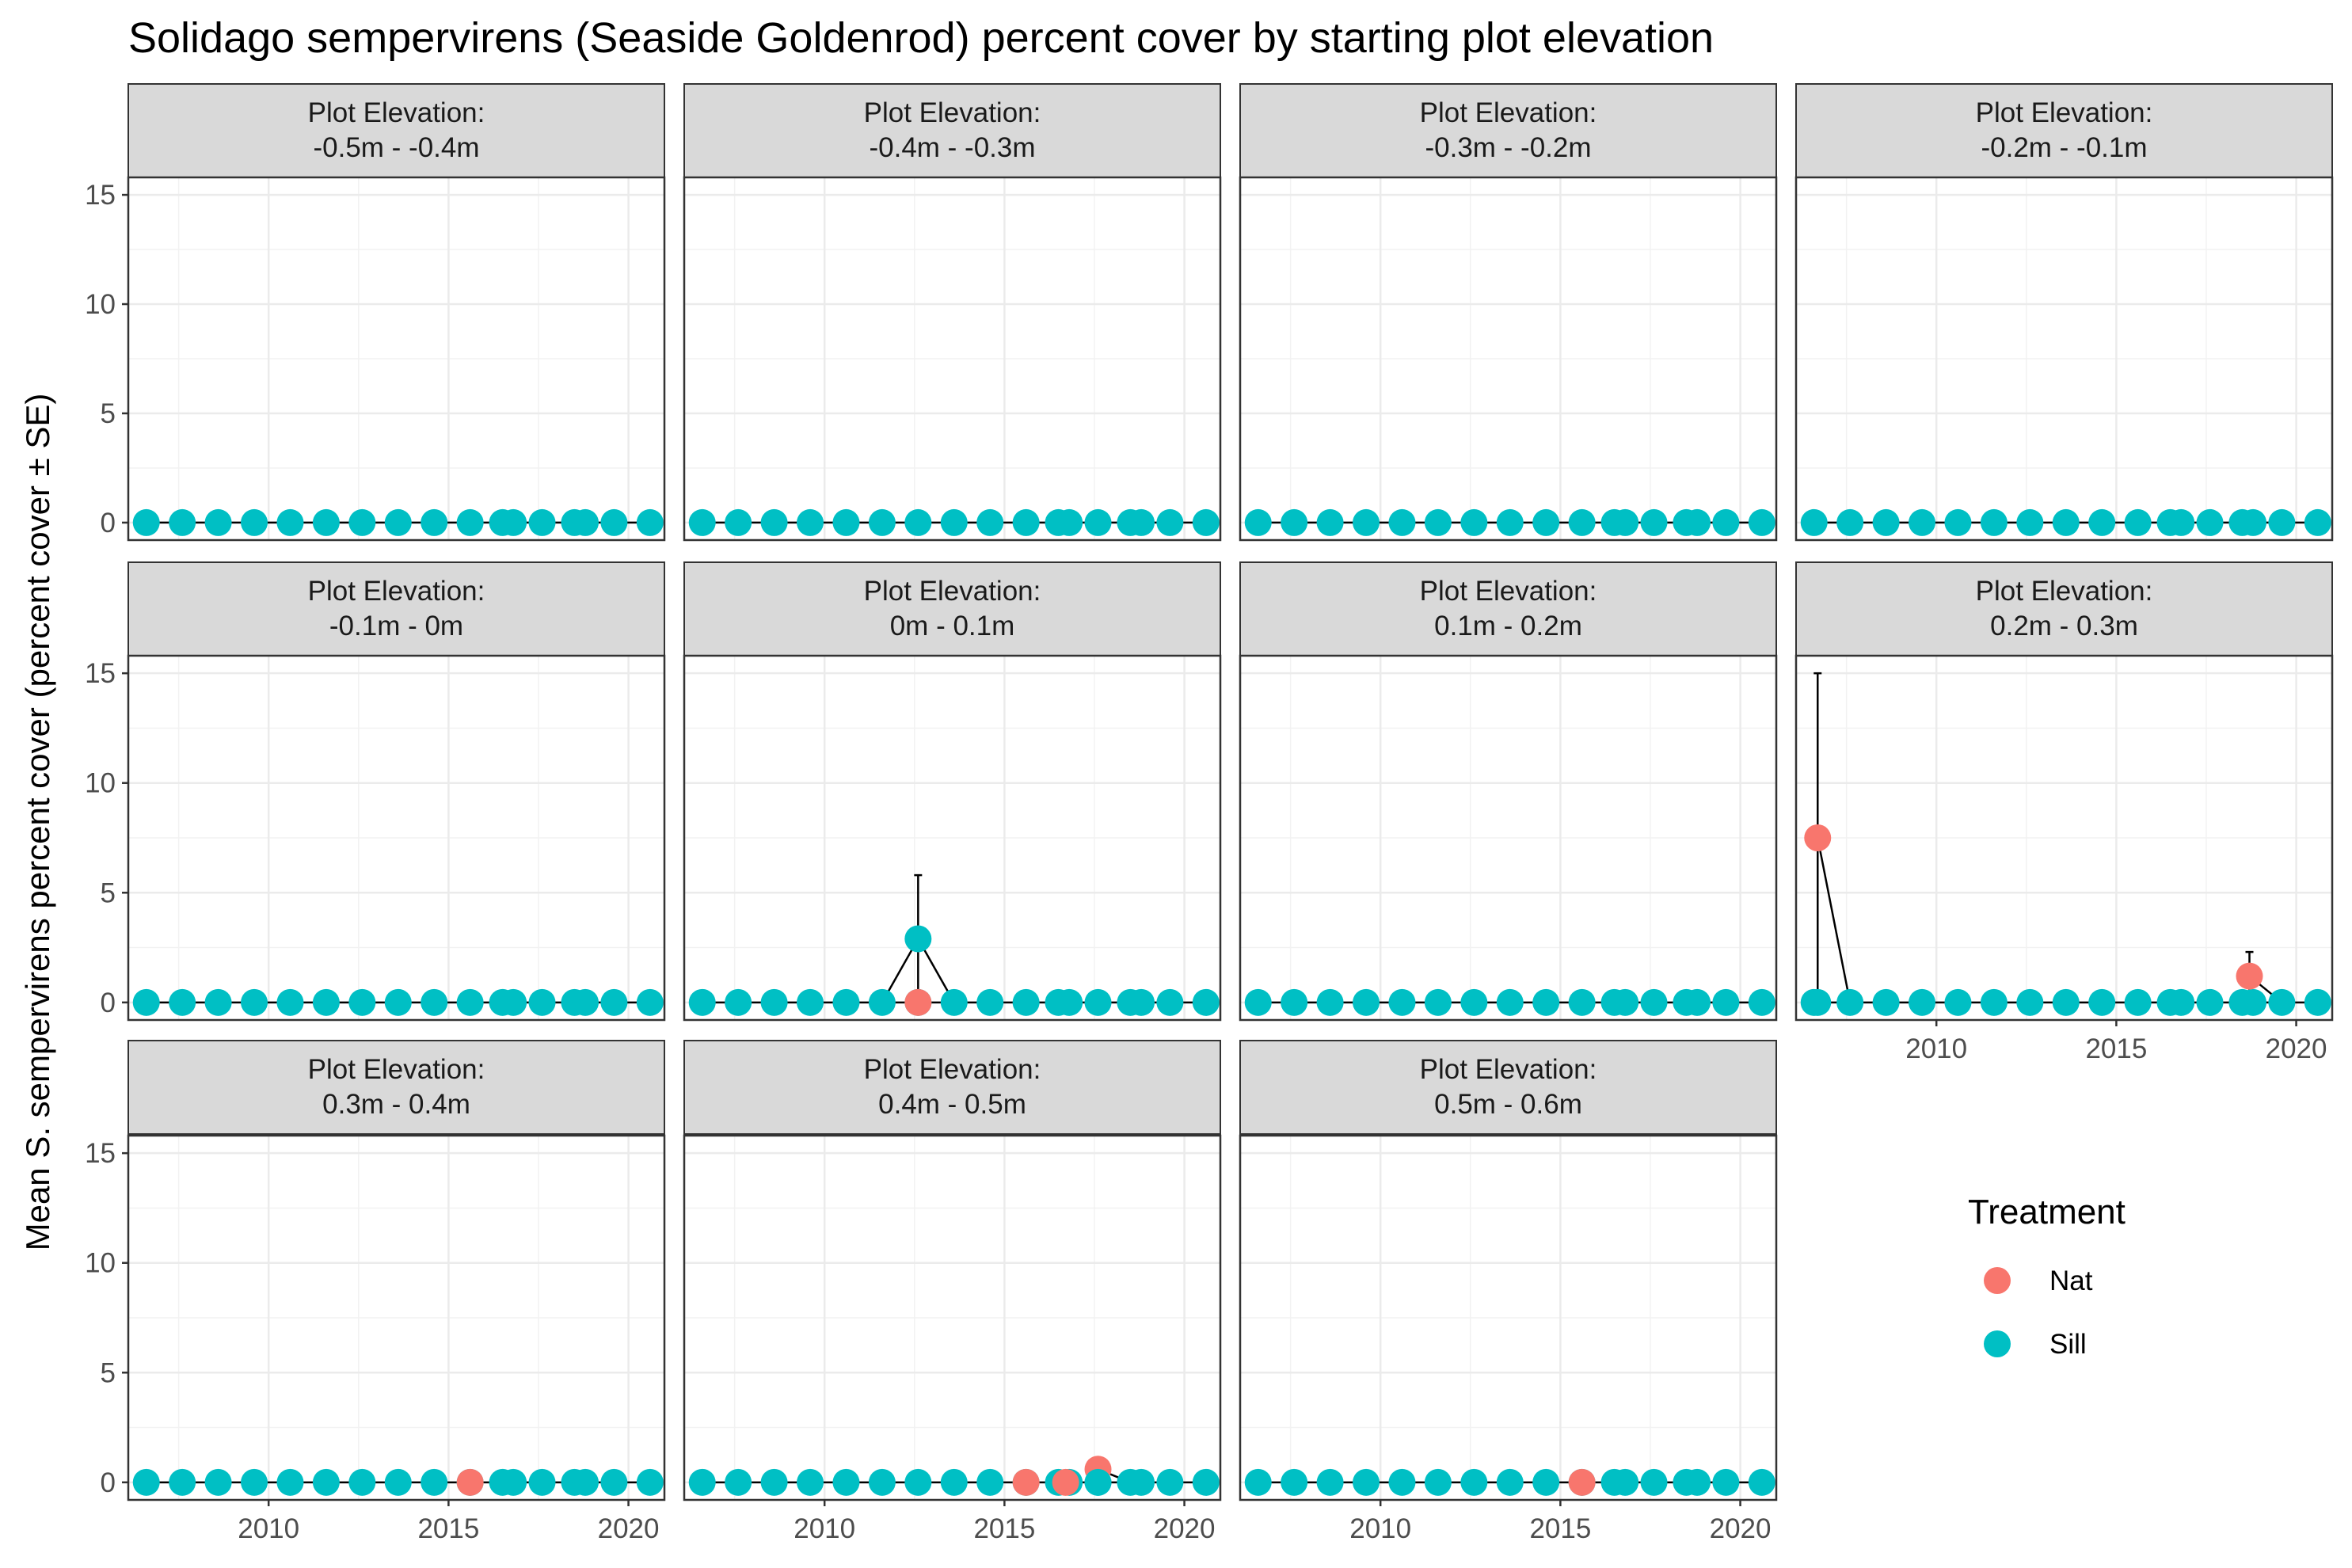 The image size is (2352, 1568). Describe the element at coordinates (1936, 1048) in the screenshot. I see `x-tick-label: 2010` at that location.